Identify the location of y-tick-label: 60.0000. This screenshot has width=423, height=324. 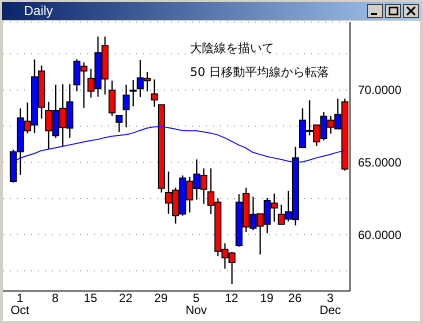
(380, 235).